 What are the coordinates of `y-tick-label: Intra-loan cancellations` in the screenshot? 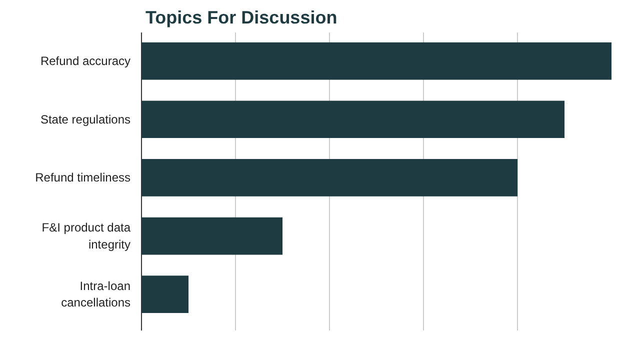 It's located at (96, 294).